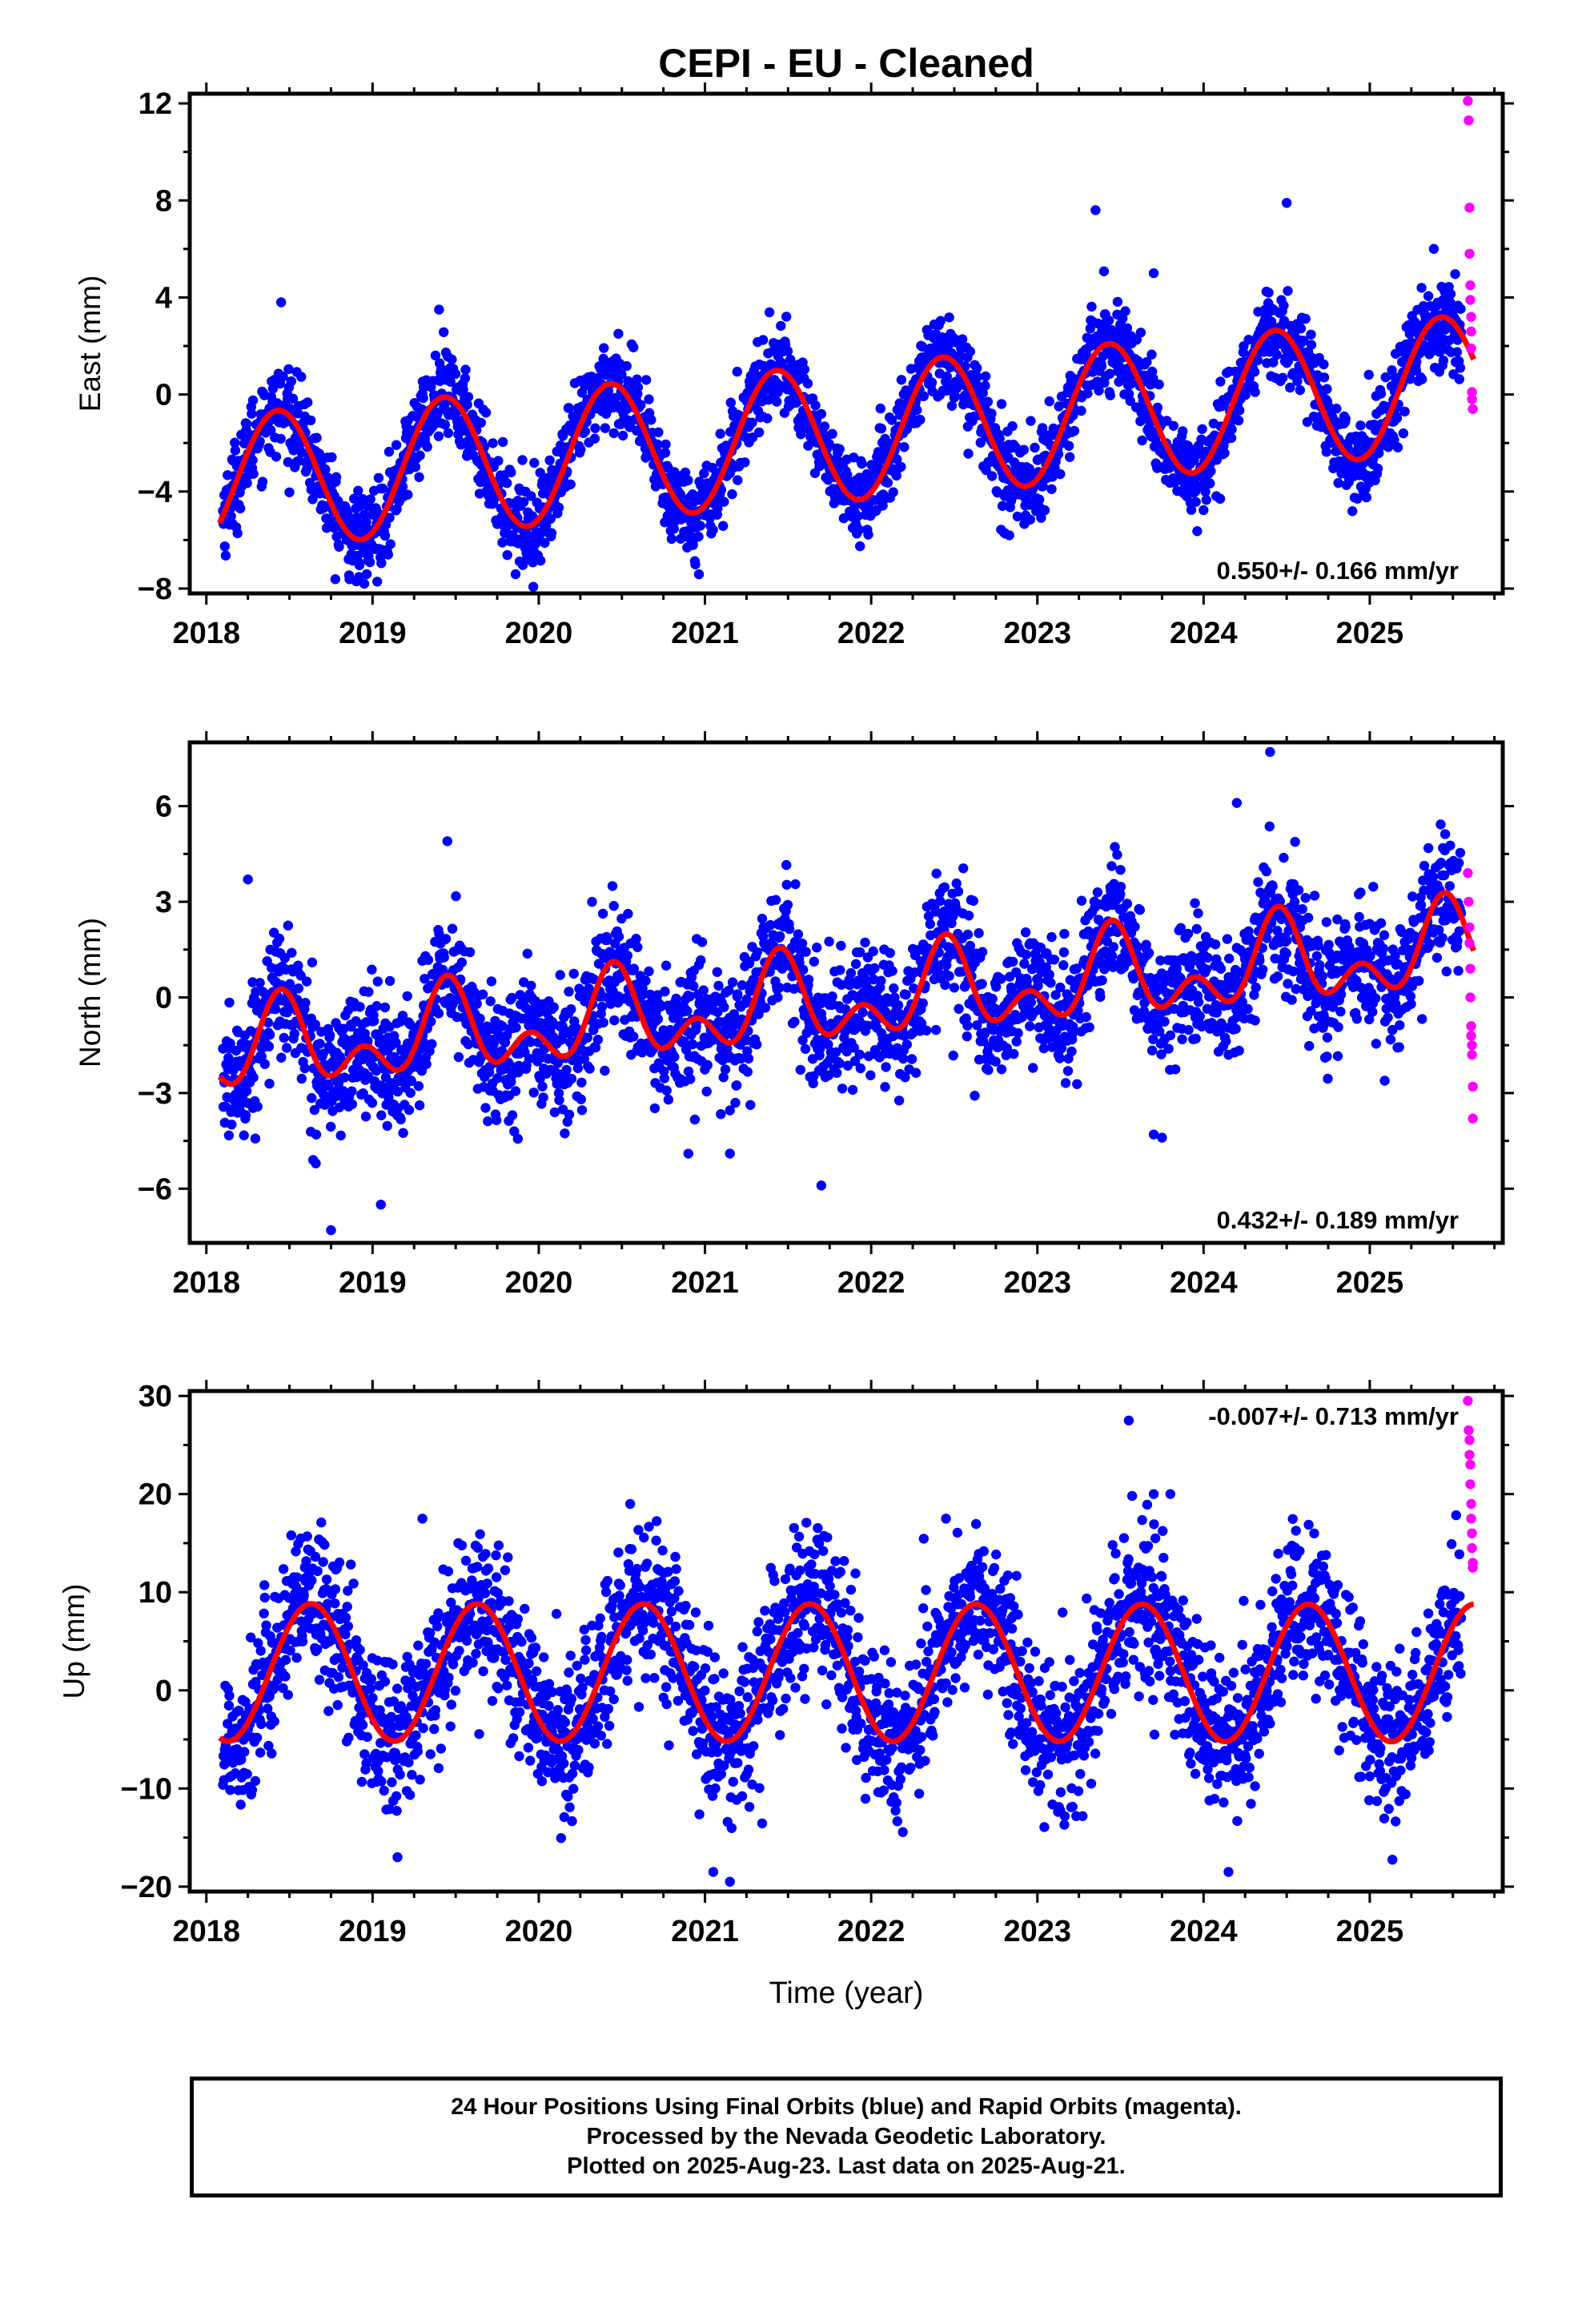  I want to click on east-ytick-label: 0, so click(164, 395).